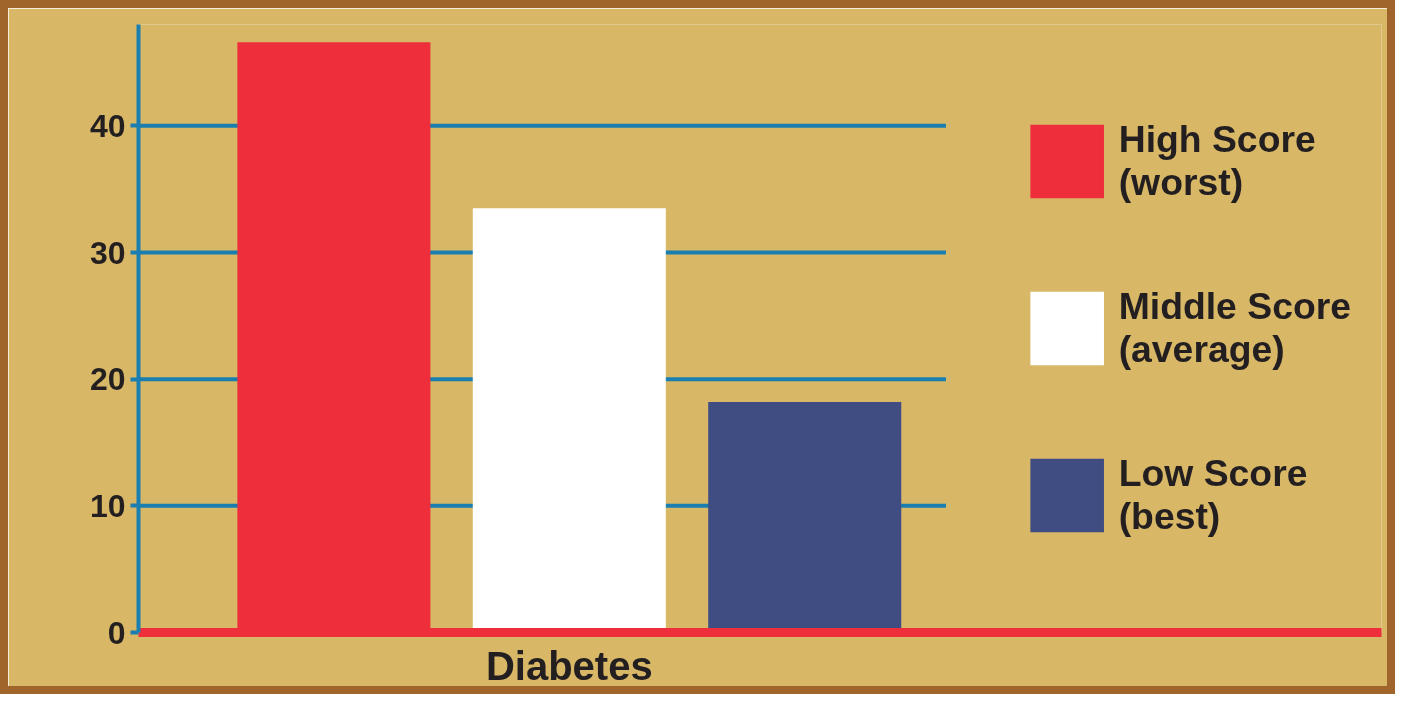 The image size is (1413, 710). I want to click on y-tick-label: 40, so click(107, 125).